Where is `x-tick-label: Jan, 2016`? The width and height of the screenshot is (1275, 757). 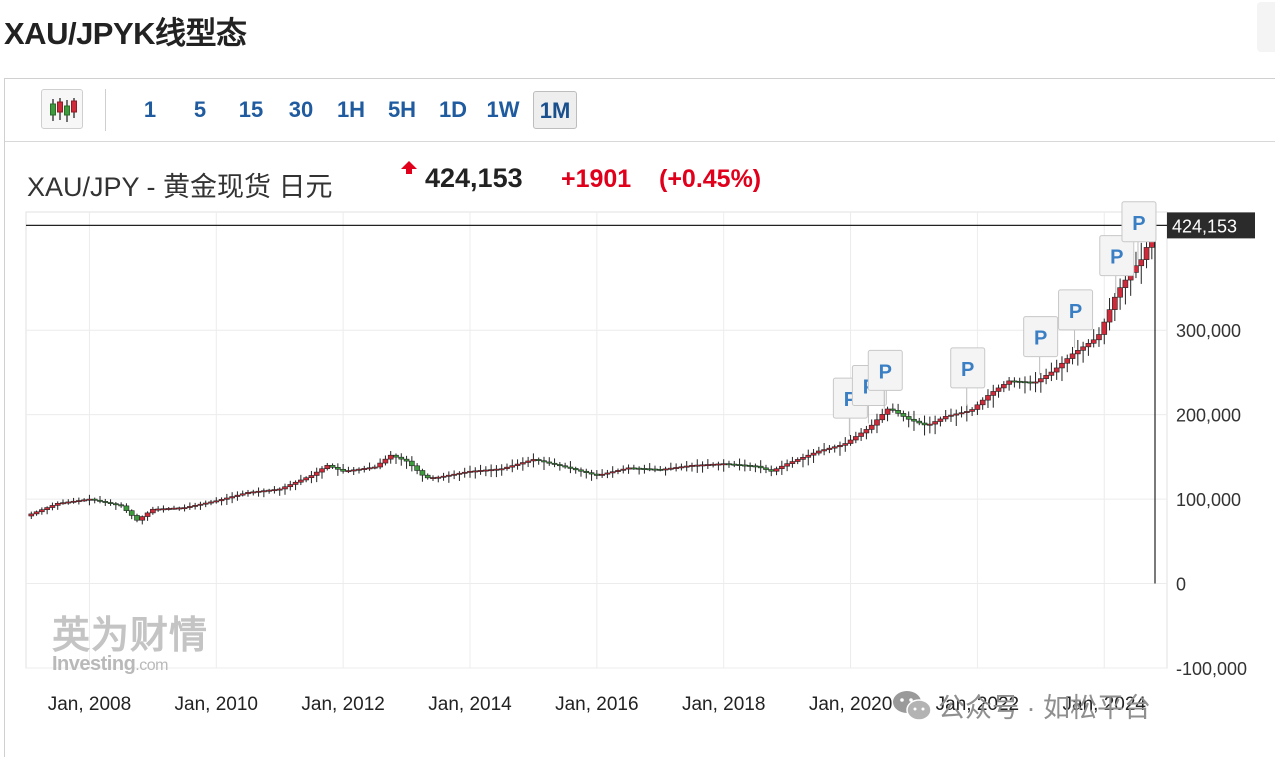
x-tick-label: Jan, 2016 is located at coordinates (596, 704).